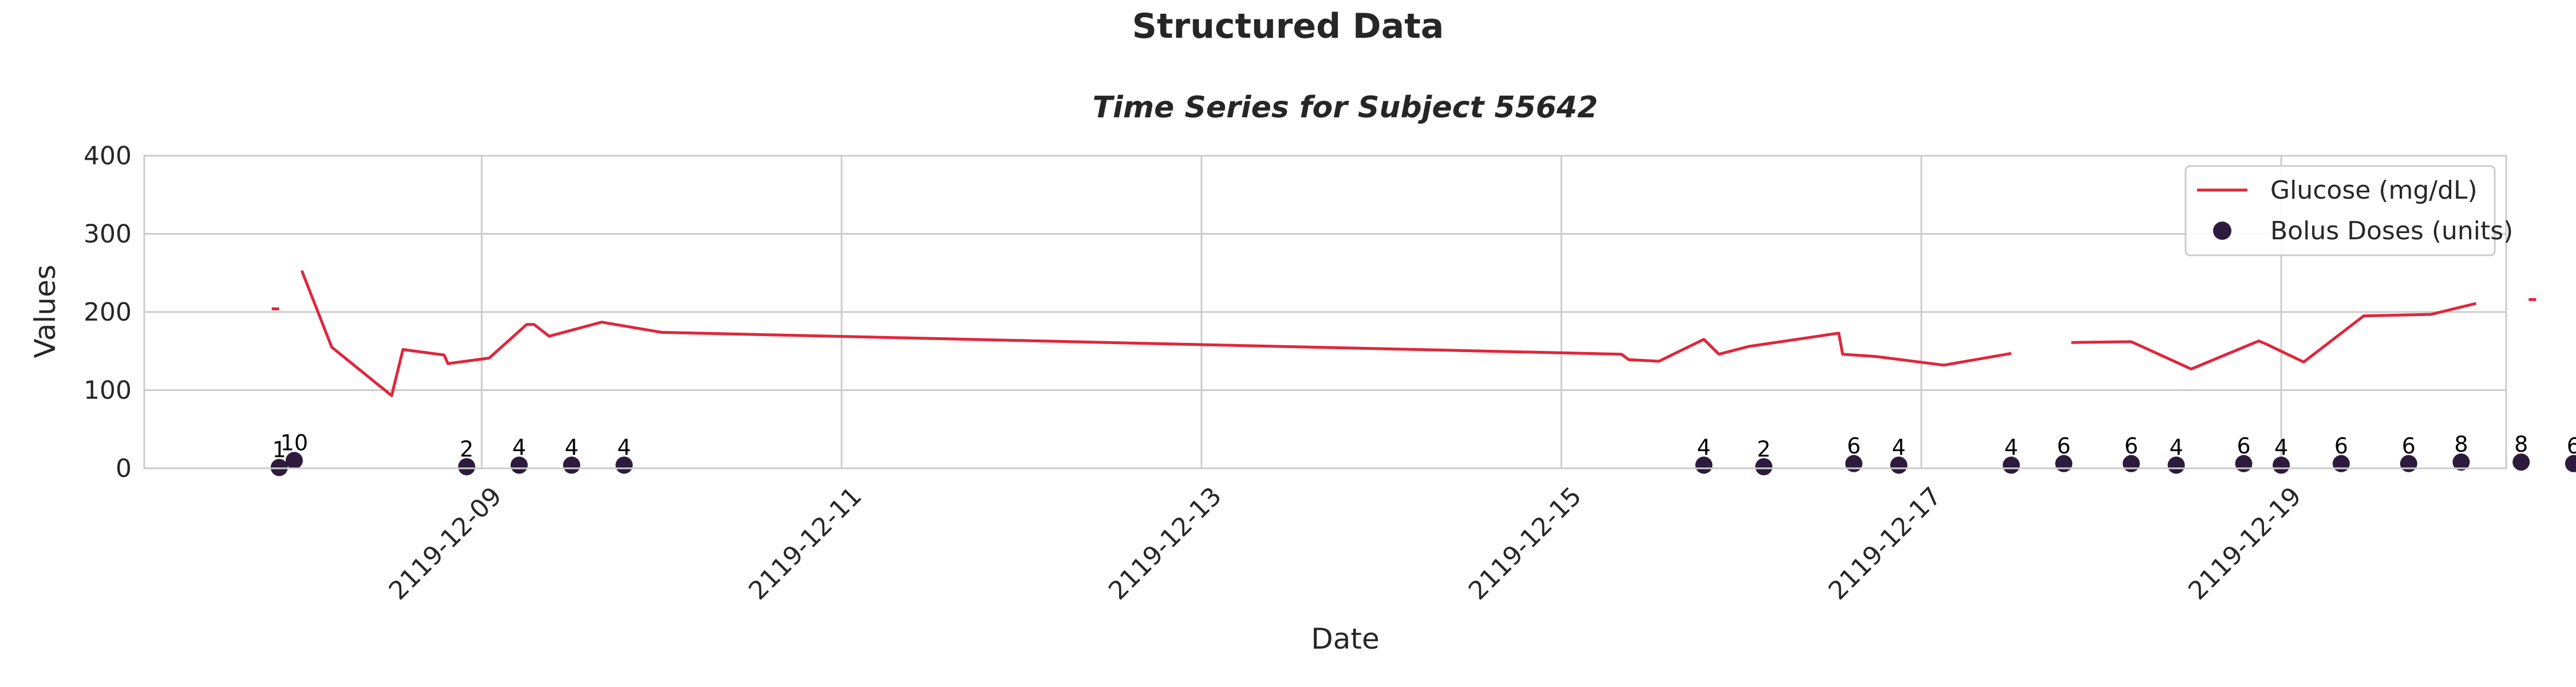 Image resolution: width=2576 pixels, height=687 pixels. I want to click on figure-suptitle: Structured Data, so click(1288, 26).